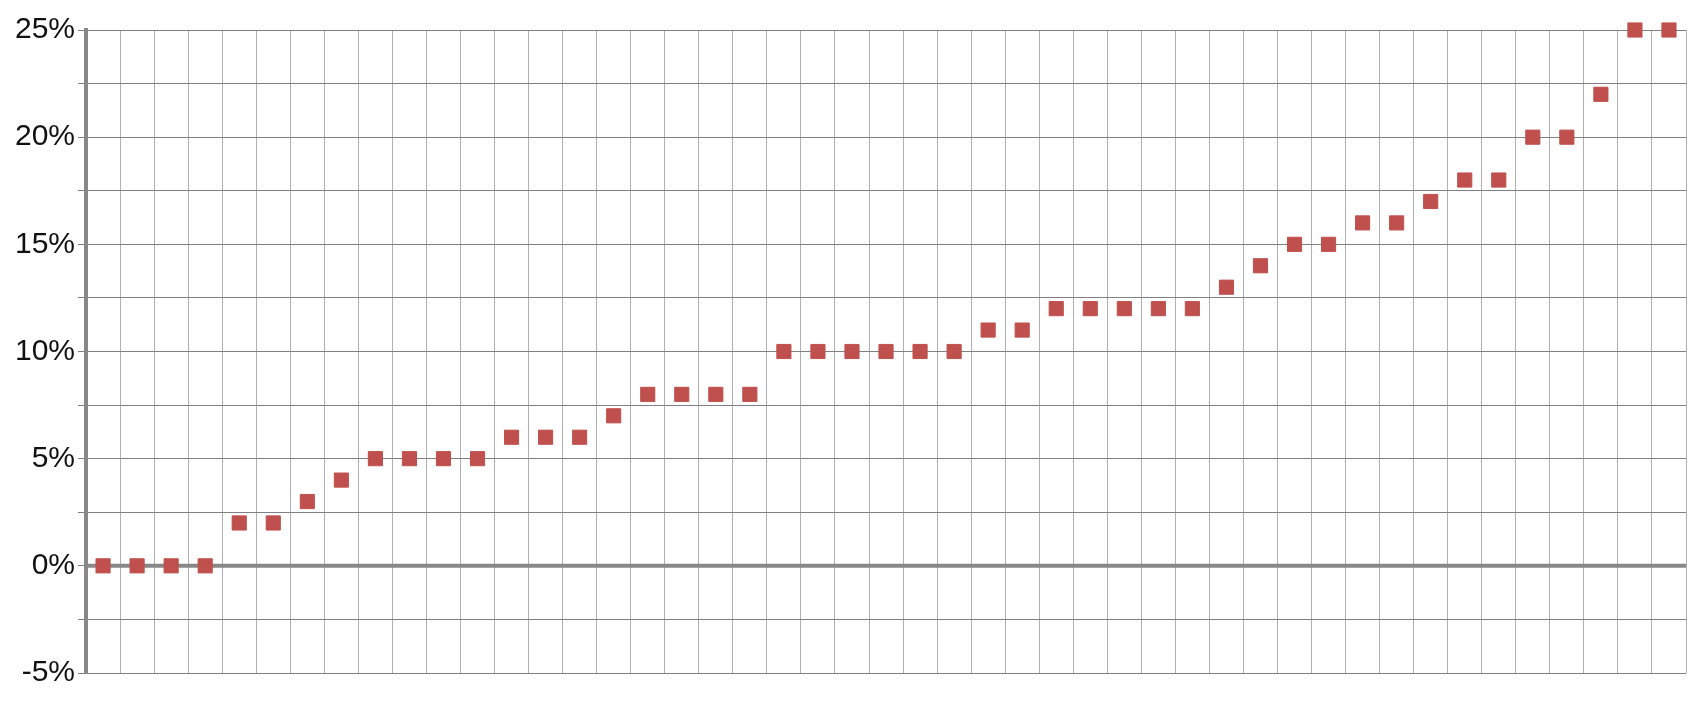 The height and width of the screenshot is (704, 1707). Describe the element at coordinates (45, 28) in the screenshot. I see `y-tick-label: 25%` at that location.